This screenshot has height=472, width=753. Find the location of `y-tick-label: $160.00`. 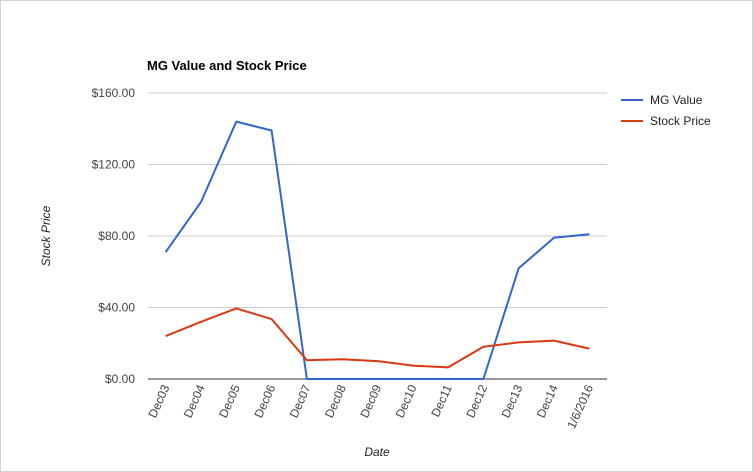

y-tick-label: $160.00 is located at coordinates (114, 93).